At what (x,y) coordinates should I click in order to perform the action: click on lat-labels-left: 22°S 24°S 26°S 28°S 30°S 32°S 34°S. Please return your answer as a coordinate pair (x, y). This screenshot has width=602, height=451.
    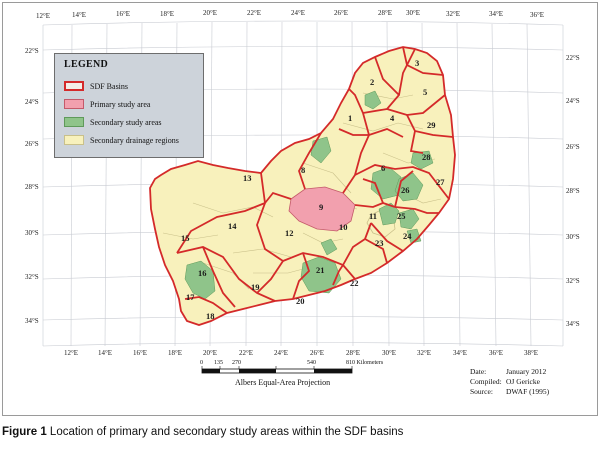
    Looking at the image, I should click on (32, 186).